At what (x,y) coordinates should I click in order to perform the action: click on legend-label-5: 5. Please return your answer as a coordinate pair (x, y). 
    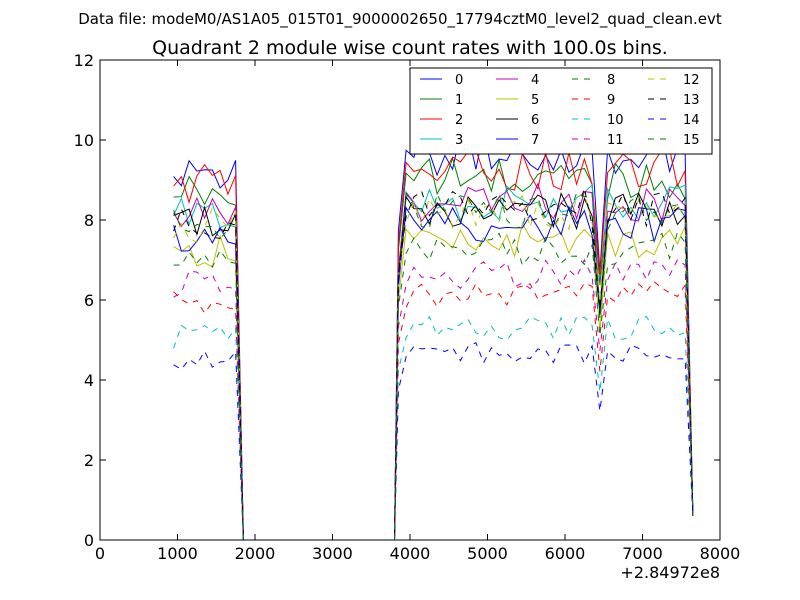
    Looking at the image, I should click on (535, 100).